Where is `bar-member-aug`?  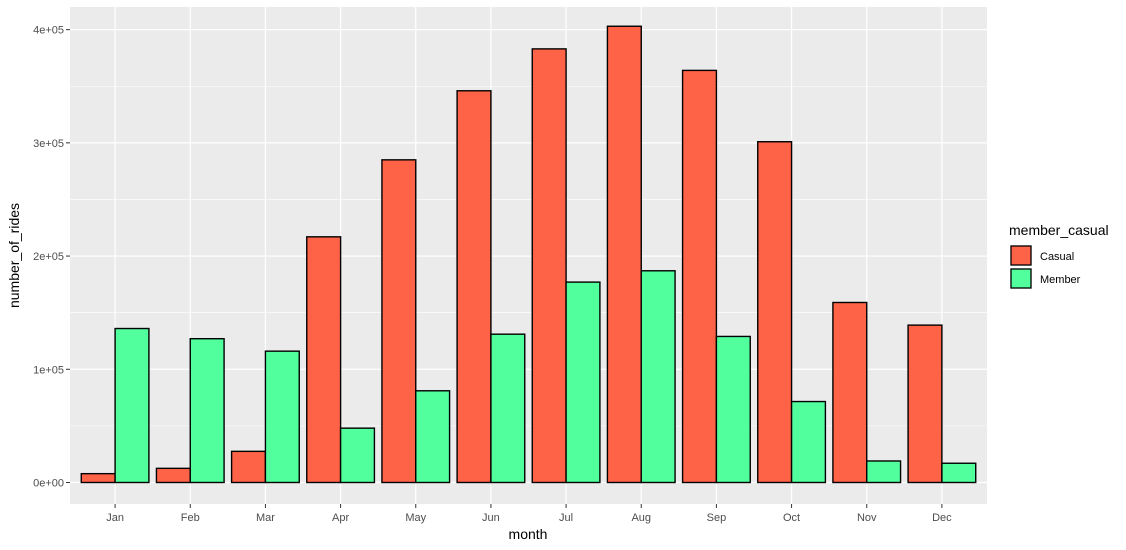
bar-member-aug is located at coordinates (658, 377).